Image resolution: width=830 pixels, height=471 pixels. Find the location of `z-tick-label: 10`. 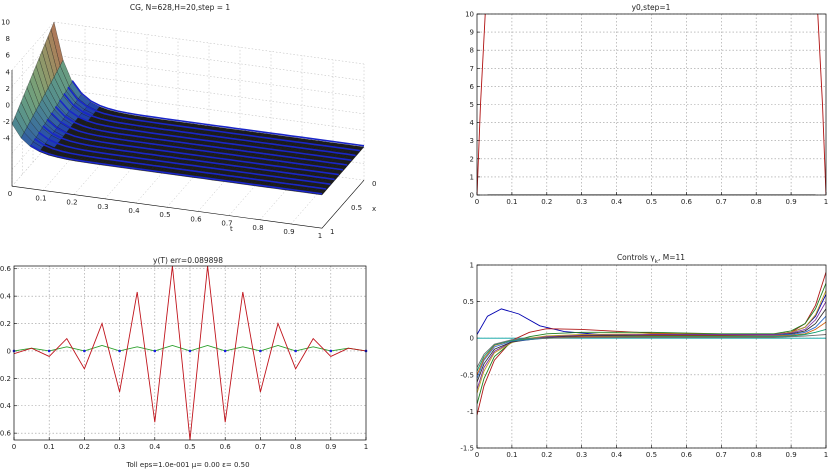

z-tick-label: 10 is located at coordinates (5, 23).